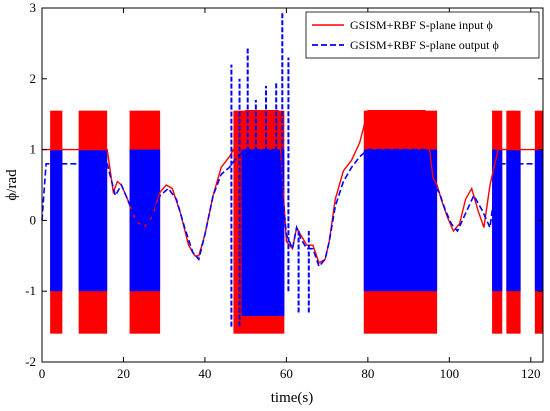 Image resolution: width=550 pixels, height=411 pixels. I want to click on y-tick-label: 3, so click(33, 7).